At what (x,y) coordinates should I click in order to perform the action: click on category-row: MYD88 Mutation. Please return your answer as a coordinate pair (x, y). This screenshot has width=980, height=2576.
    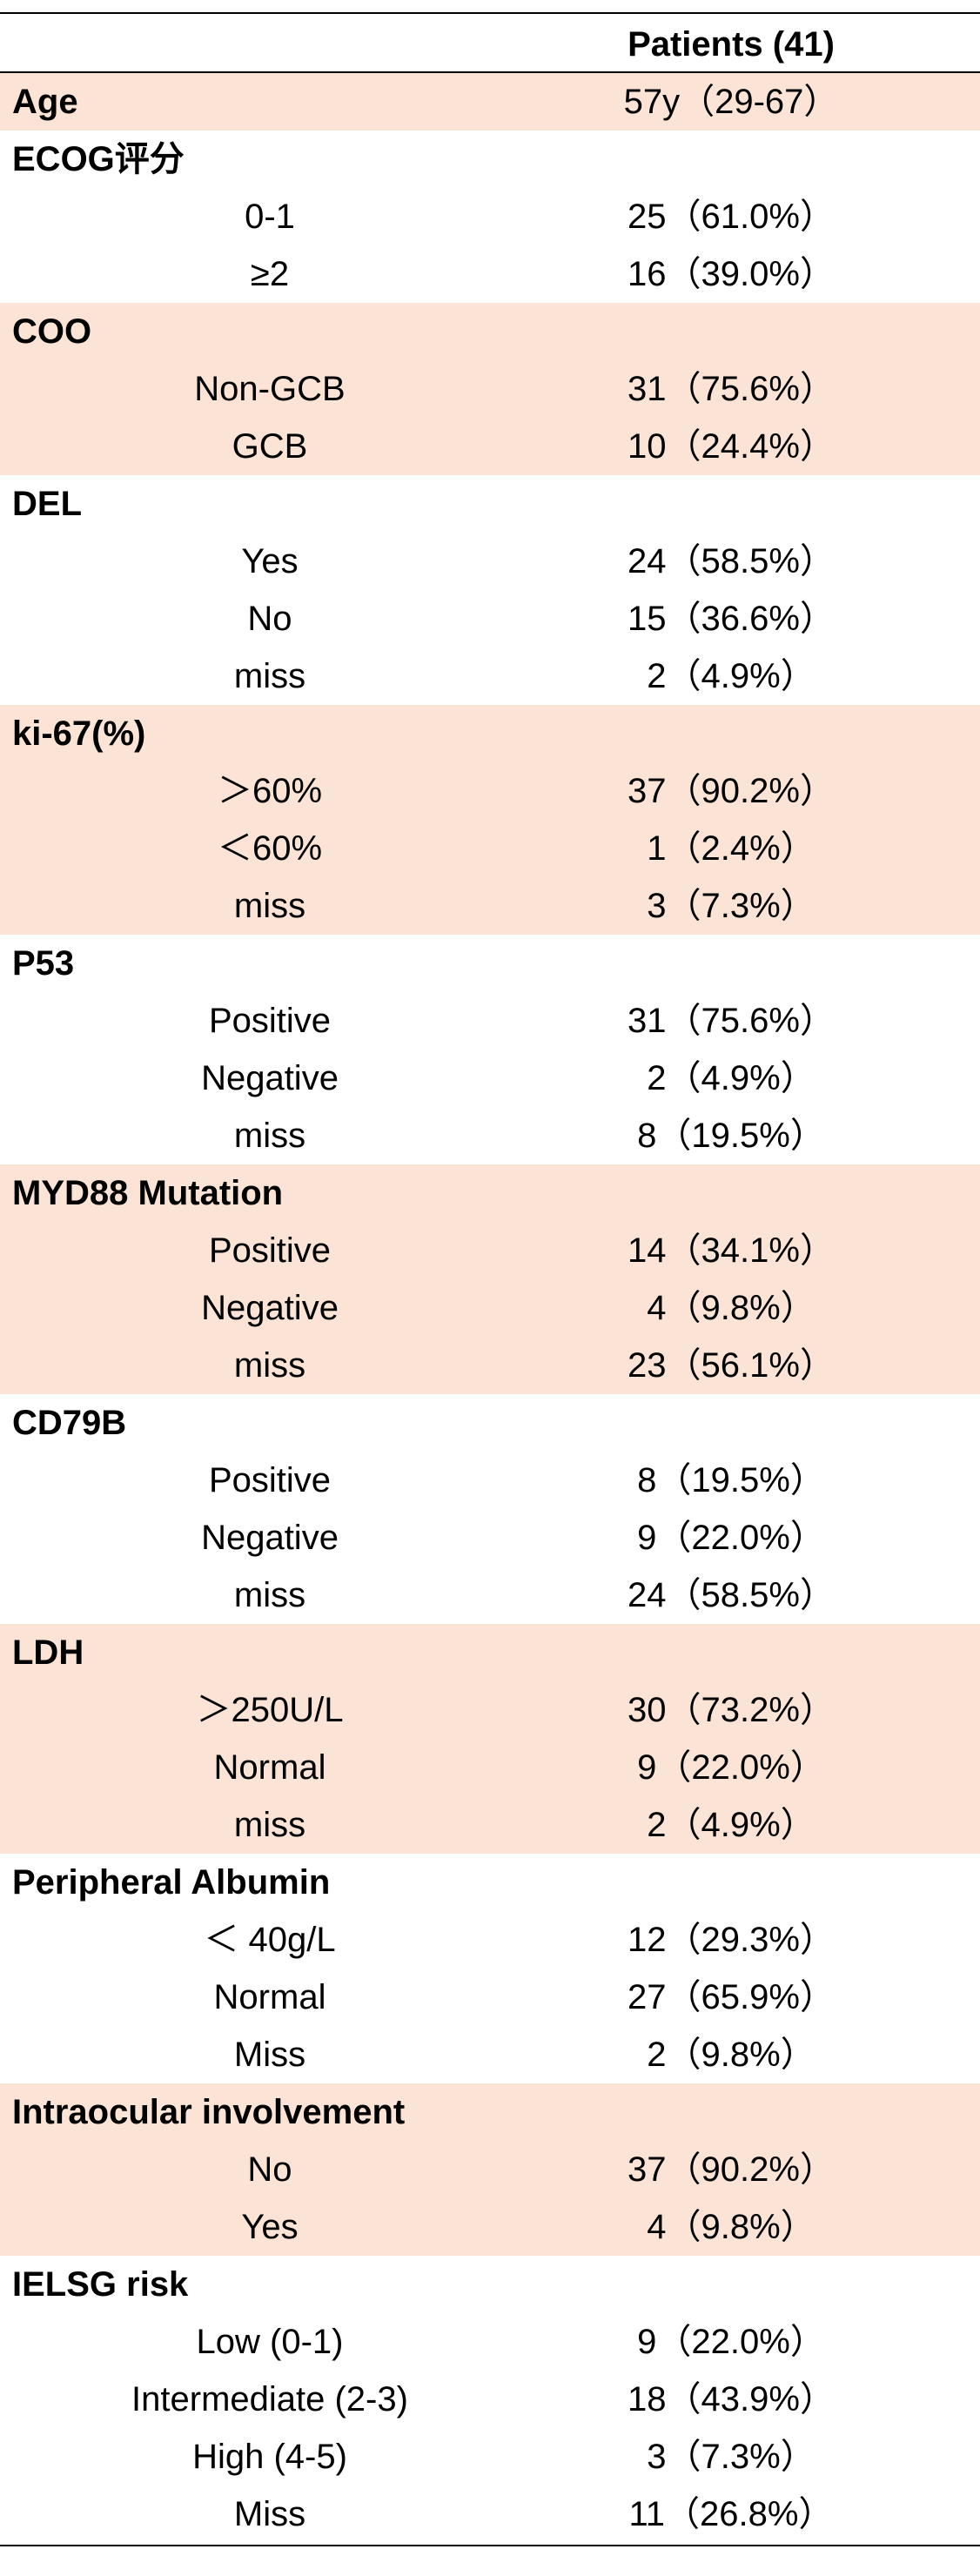
    Looking at the image, I should click on (490, 1193).